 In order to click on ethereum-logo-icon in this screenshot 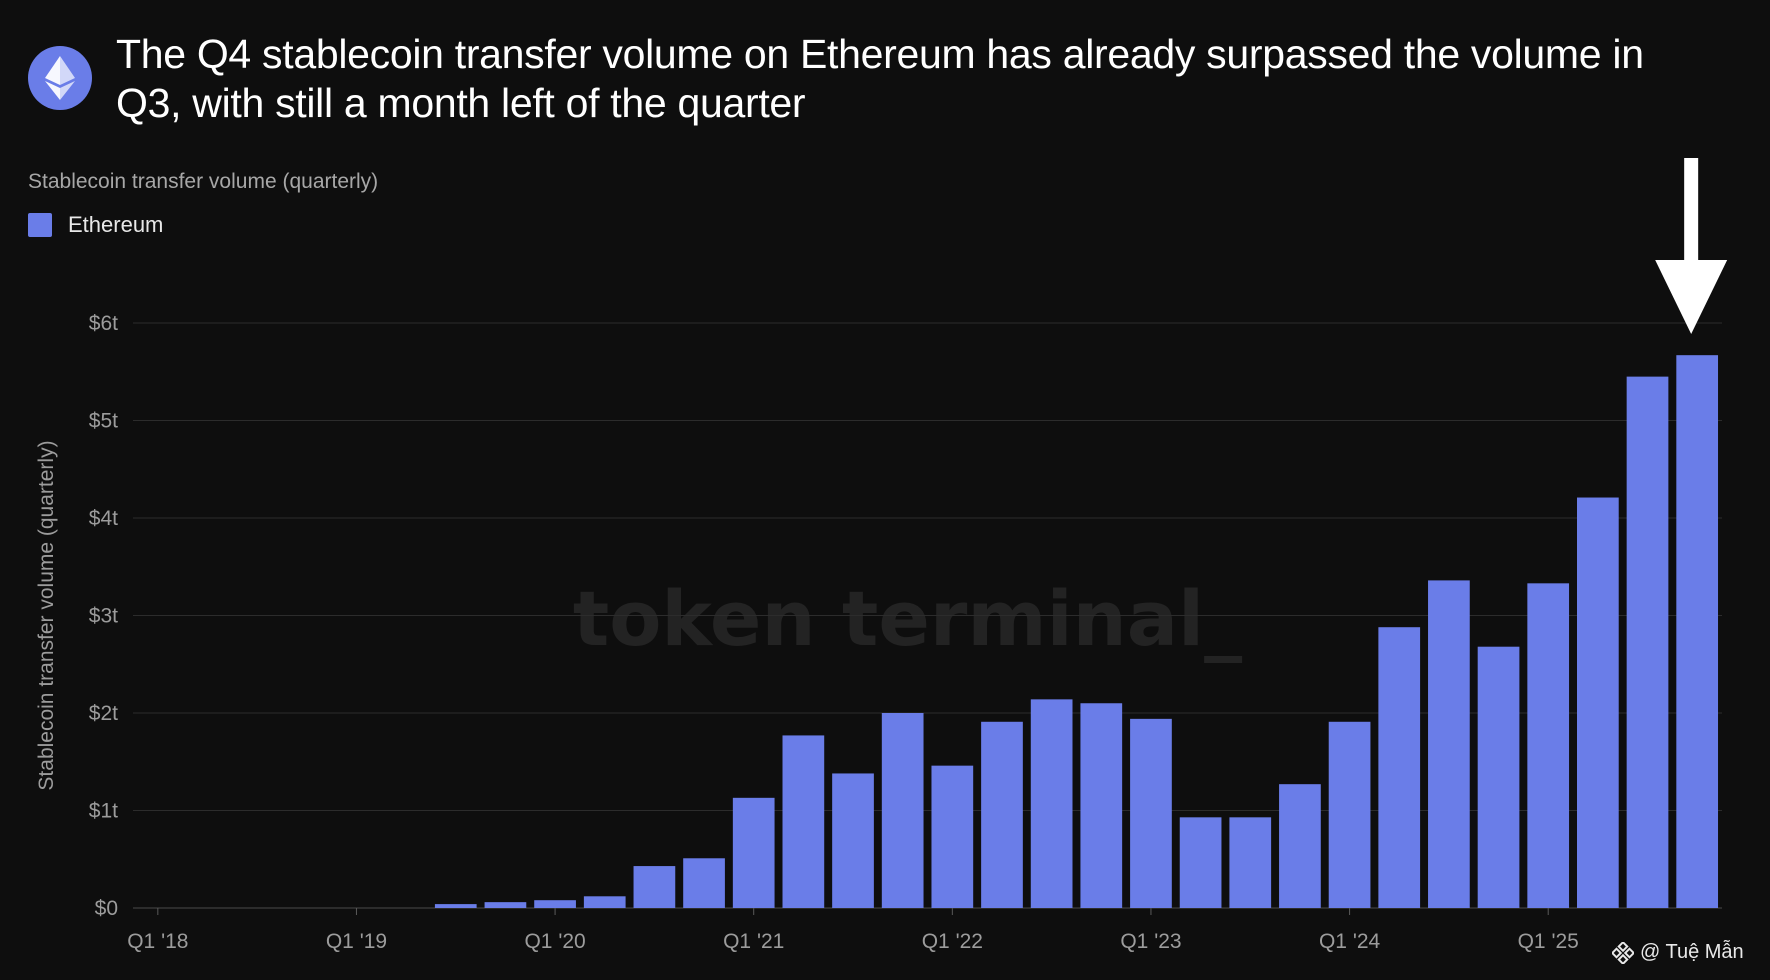, I will do `click(60, 78)`.